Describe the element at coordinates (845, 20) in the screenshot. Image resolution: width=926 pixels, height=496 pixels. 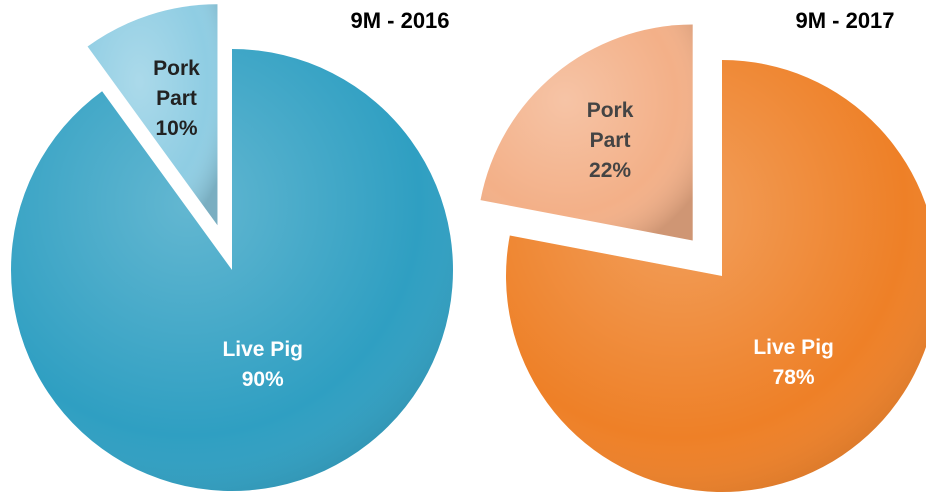
I see `chart-title: 9M - 2017` at that location.